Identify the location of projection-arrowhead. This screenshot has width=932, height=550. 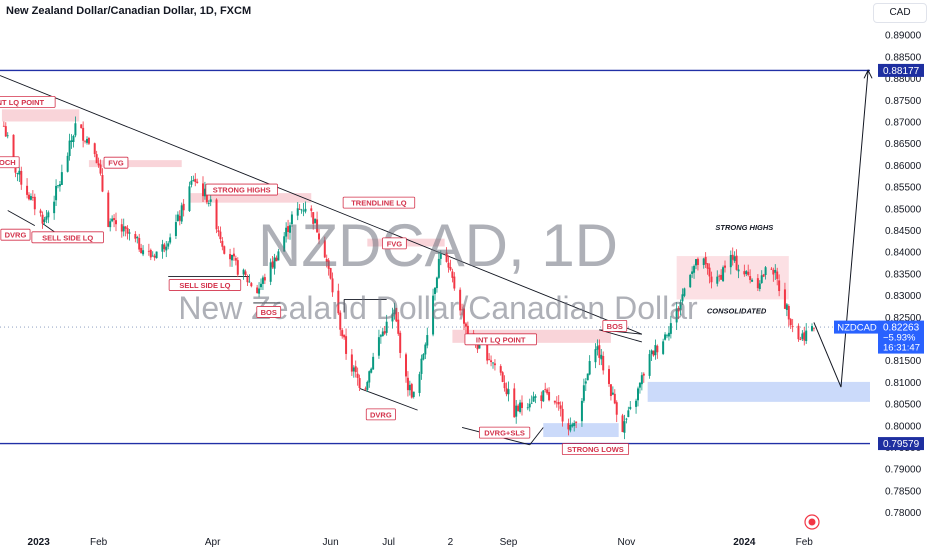
(868, 74).